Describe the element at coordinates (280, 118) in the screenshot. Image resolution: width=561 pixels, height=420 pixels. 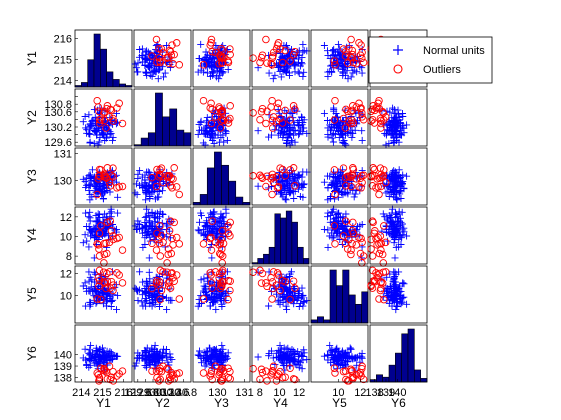
I see `panel-y2-y4` at that location.